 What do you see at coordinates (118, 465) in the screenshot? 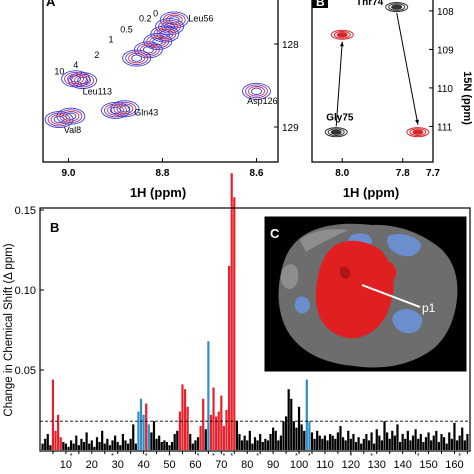
I see `x-tick-label: 30` at bounding box center [118, 465].